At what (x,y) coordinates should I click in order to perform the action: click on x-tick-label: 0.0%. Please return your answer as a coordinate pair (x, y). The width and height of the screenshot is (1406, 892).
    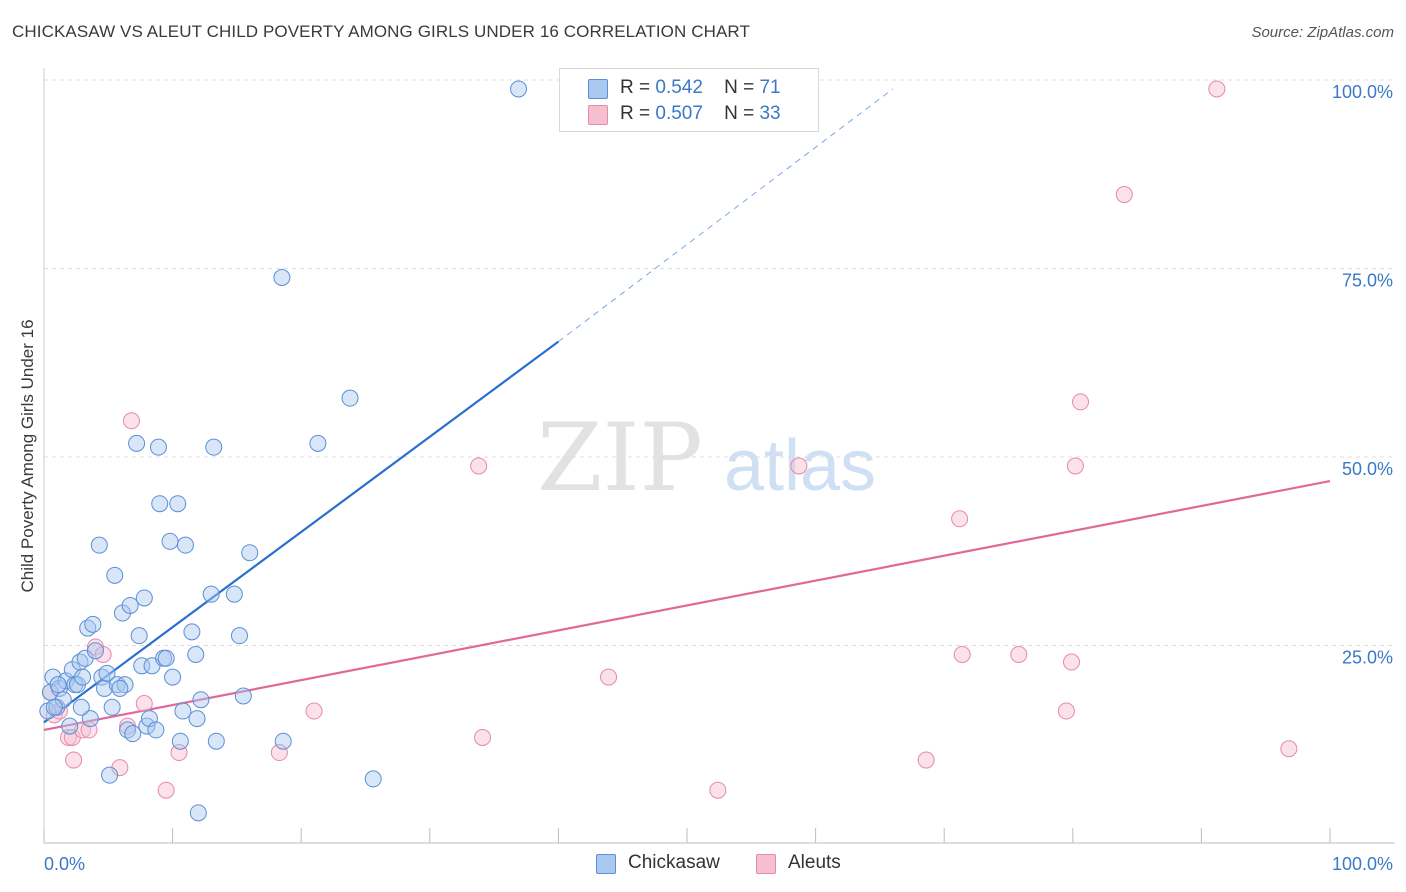
    Looking at the image, I should click on (64, 864).